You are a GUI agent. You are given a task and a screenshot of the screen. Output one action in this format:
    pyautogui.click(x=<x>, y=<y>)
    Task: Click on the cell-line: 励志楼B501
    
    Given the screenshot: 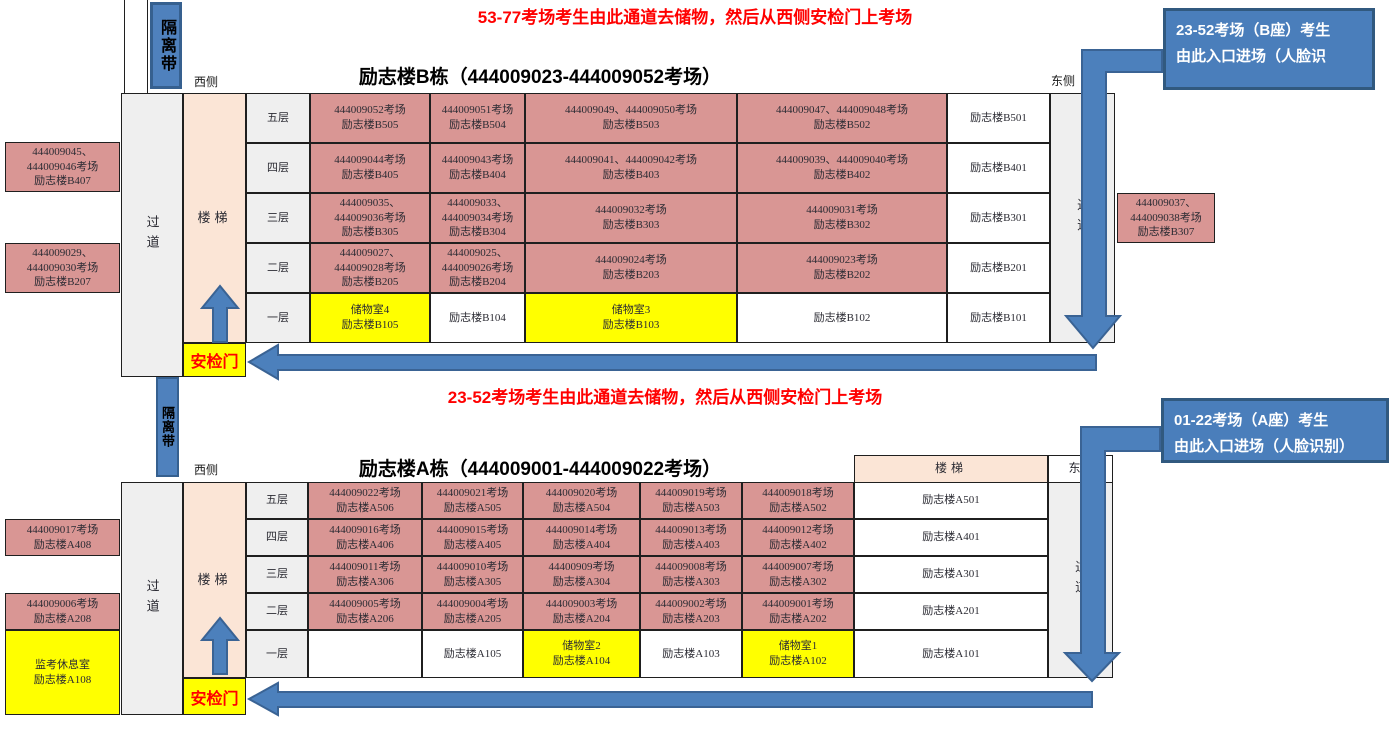 What is the action you would take?
    pyautogui.click(x=998, y=117)
    